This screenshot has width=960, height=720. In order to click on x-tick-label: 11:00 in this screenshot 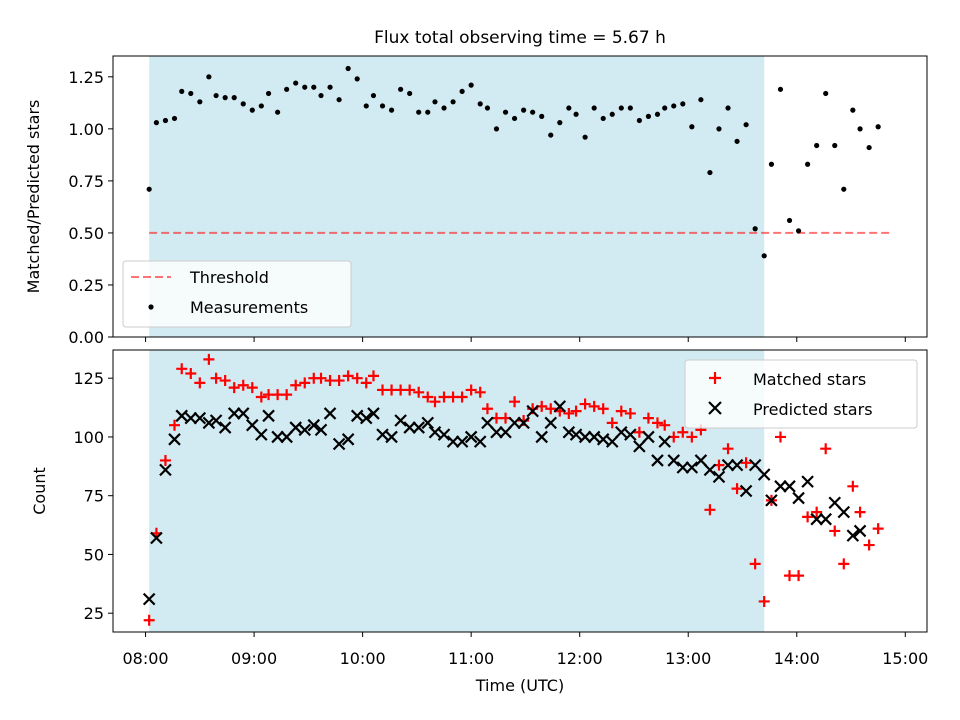, I will do `click(471, 658)`.